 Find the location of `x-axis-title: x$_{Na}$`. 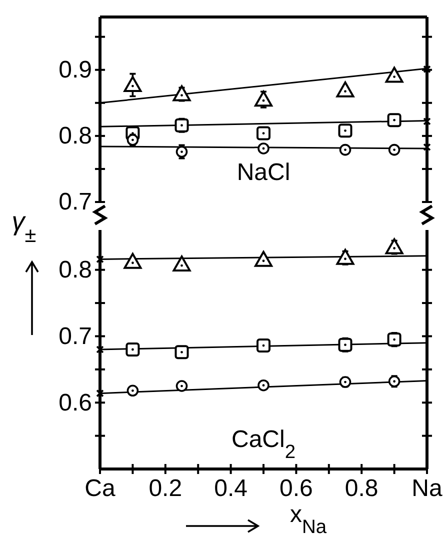

x-axis-title: x$_{Na}$ is located at coordinates (308, 519).